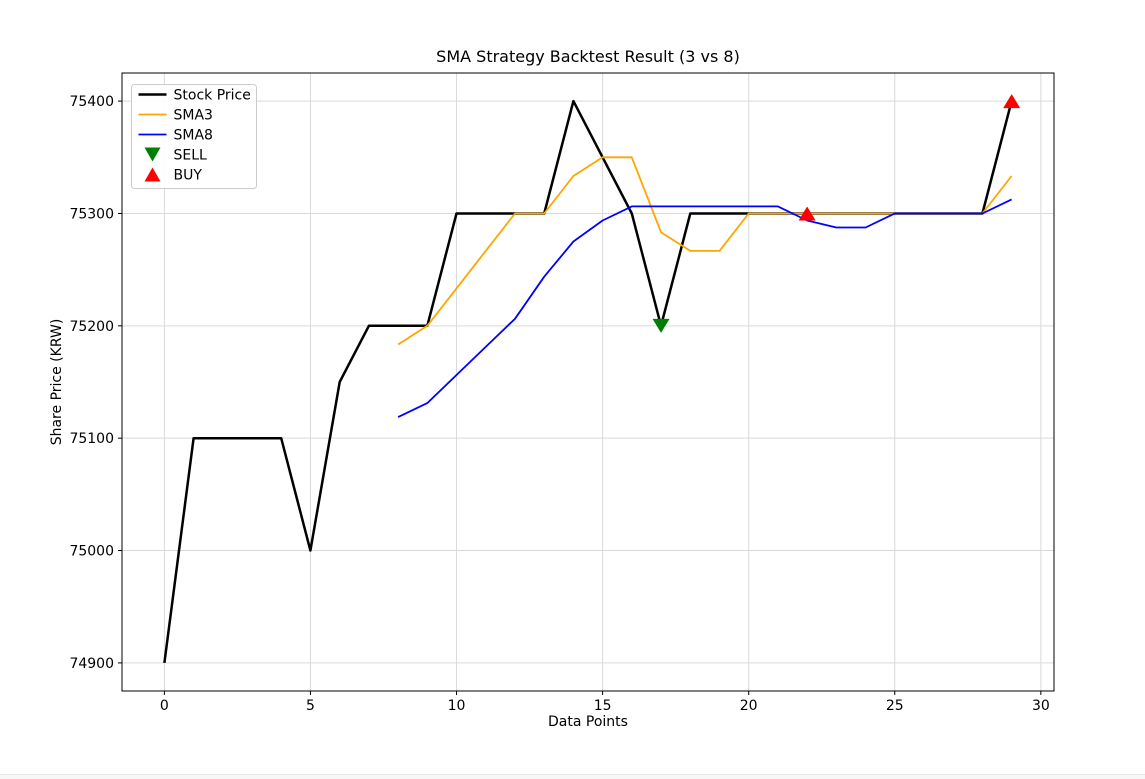  I want to click on y-tick-label: 75300, so click(91, 214).